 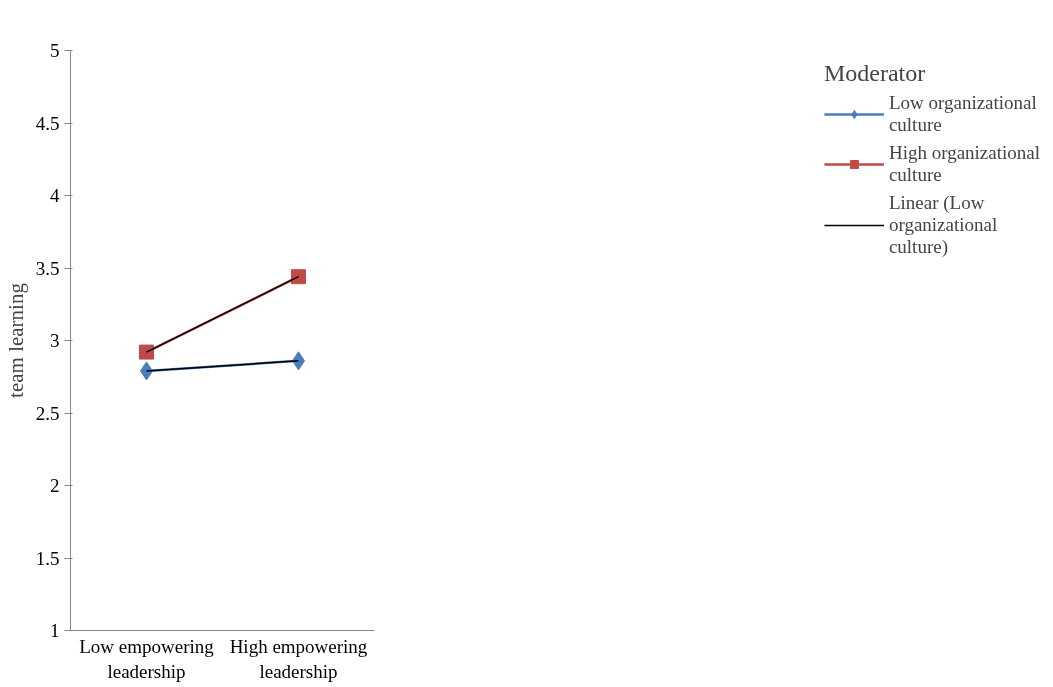 I want to click on y-tick-label: 1.5, so click(x=47, y=558).